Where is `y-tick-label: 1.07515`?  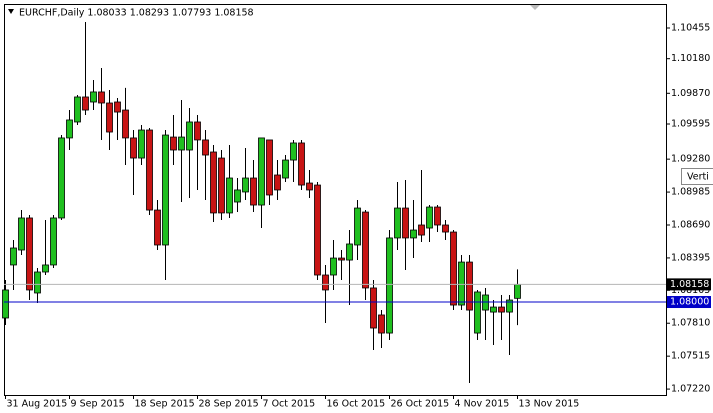
y-tick-label: 1.07515 is located at coordinates (690, 356).